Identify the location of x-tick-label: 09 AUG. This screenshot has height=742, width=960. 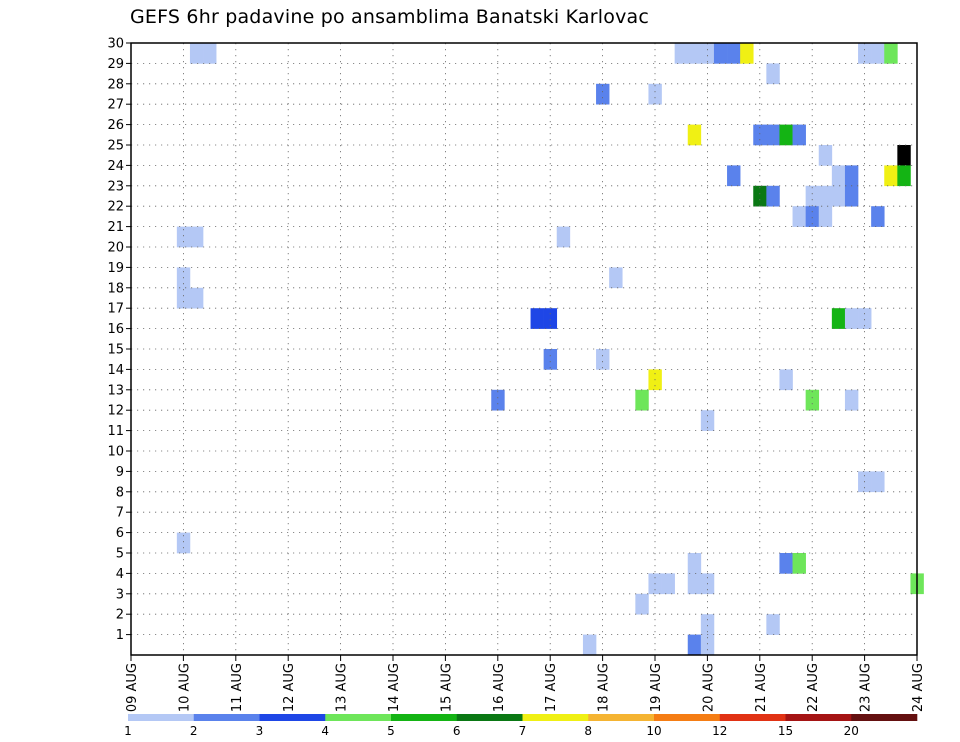
(132, 687).